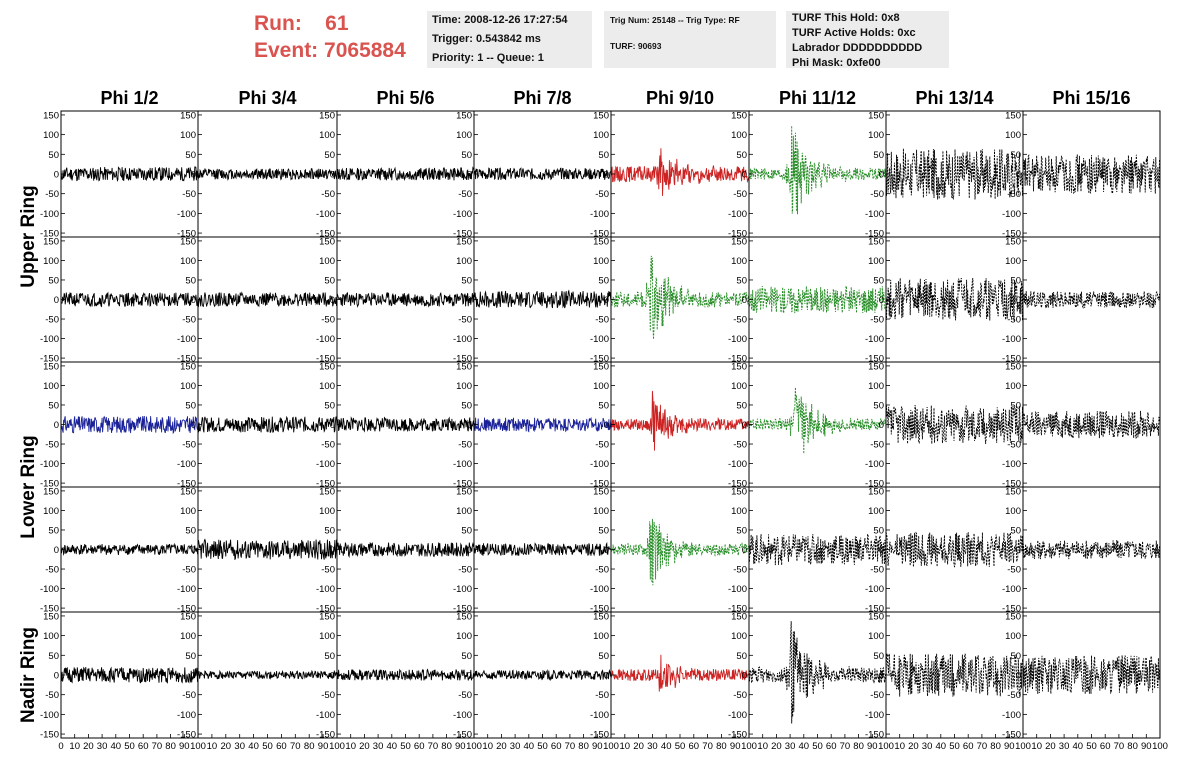 This screenshot has width=1196, height=772. I want to click on y-tick-label-r3-c6: 100, so click(739, 386).